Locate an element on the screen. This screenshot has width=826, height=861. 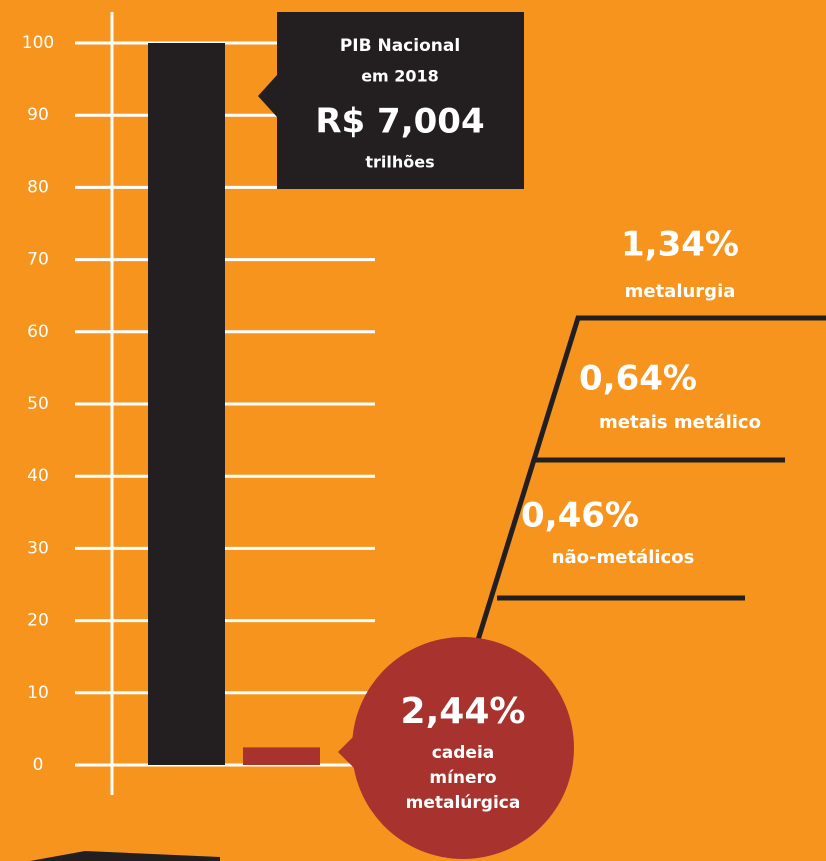
bar-annotation: metalúrgica is located at coordinates (463, 803).